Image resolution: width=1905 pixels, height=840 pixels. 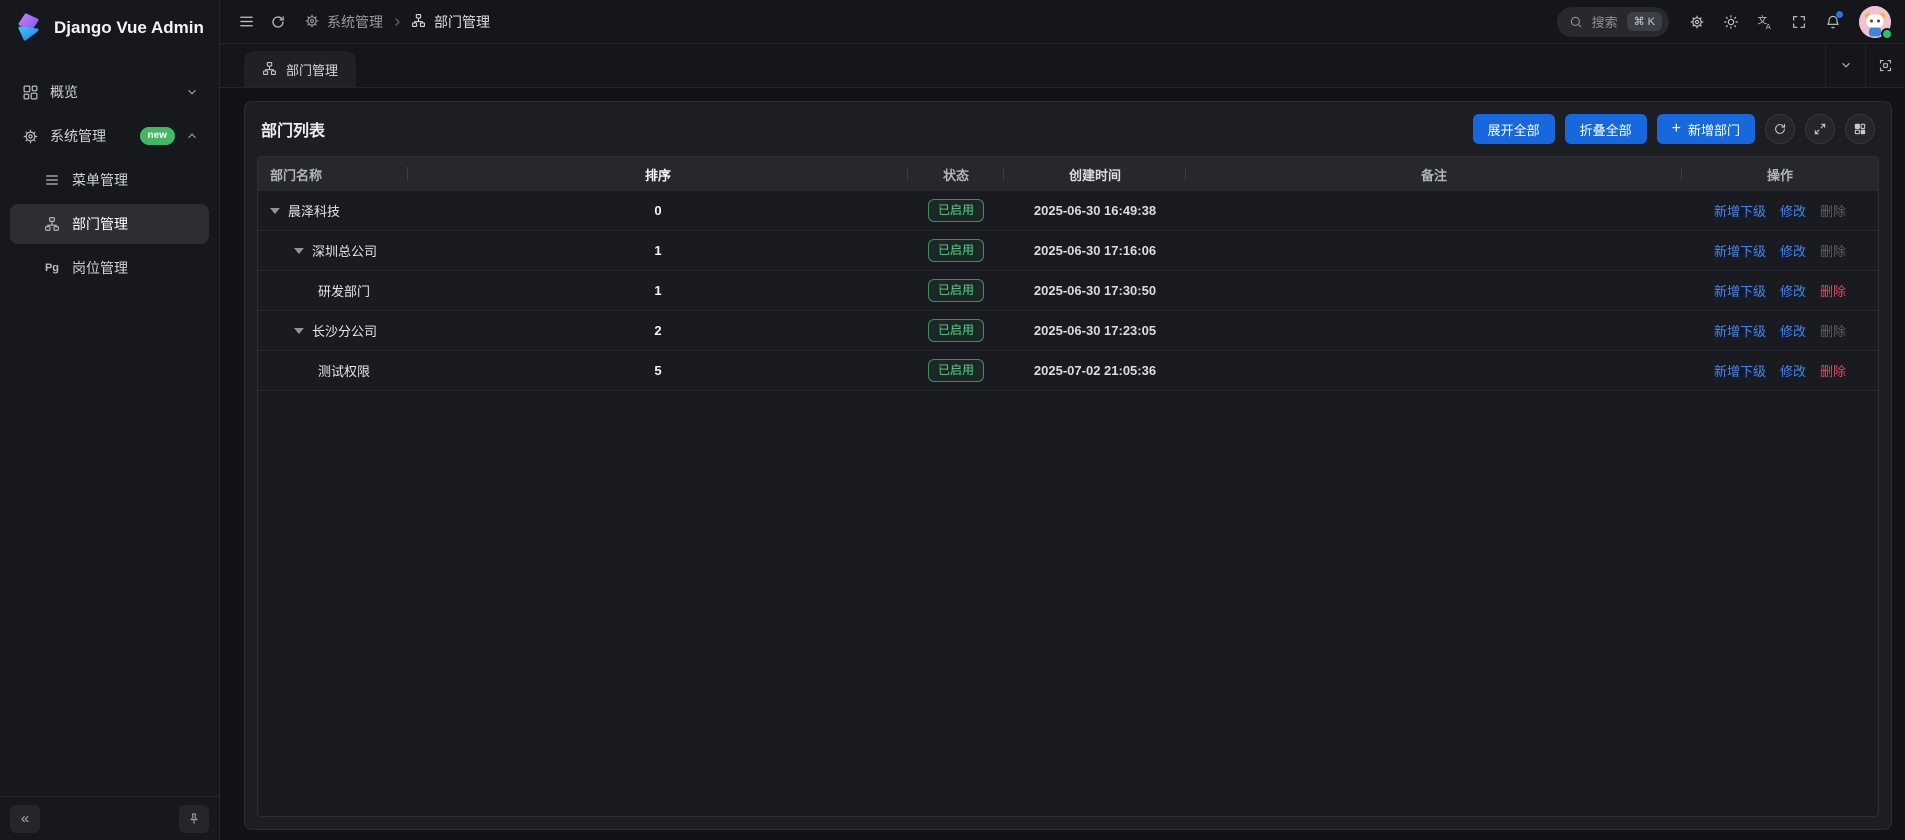 What do you see at coordinates (157, 136) in the screenshot?
I see `new-badge: new` at bounding box center [157, 136].